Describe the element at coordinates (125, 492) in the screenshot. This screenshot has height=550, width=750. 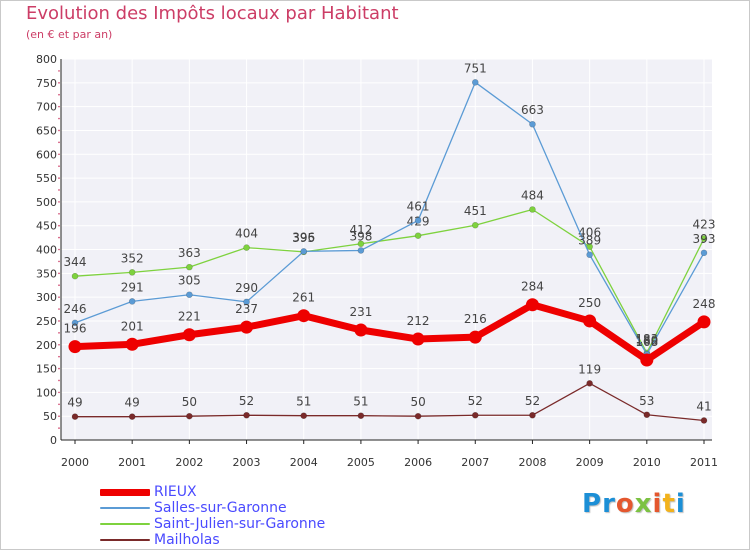
I see `legend-swatch` at that location.